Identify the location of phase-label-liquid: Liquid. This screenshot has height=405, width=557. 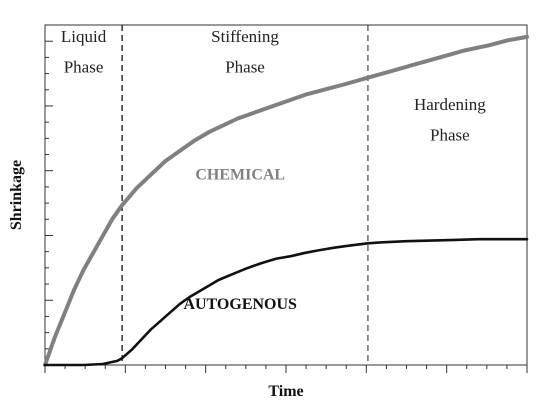
(84, 36).